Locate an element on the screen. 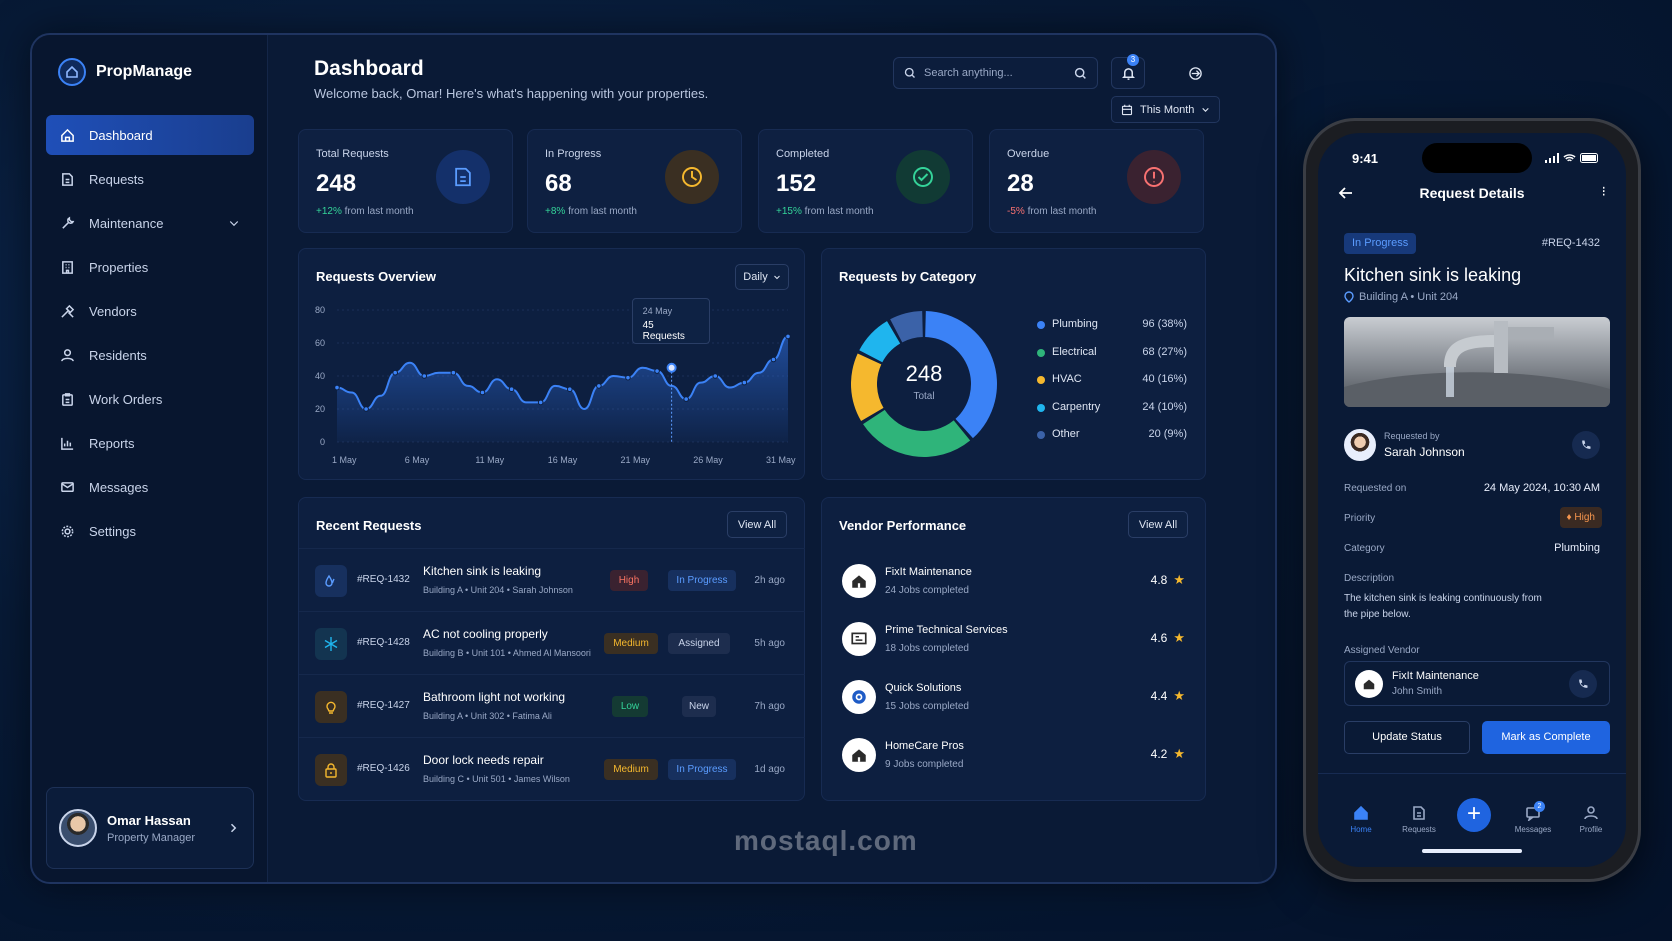 The image size is (1672, 941). sidebar-item-label: Work Orders is located at coordinates (126, 399).